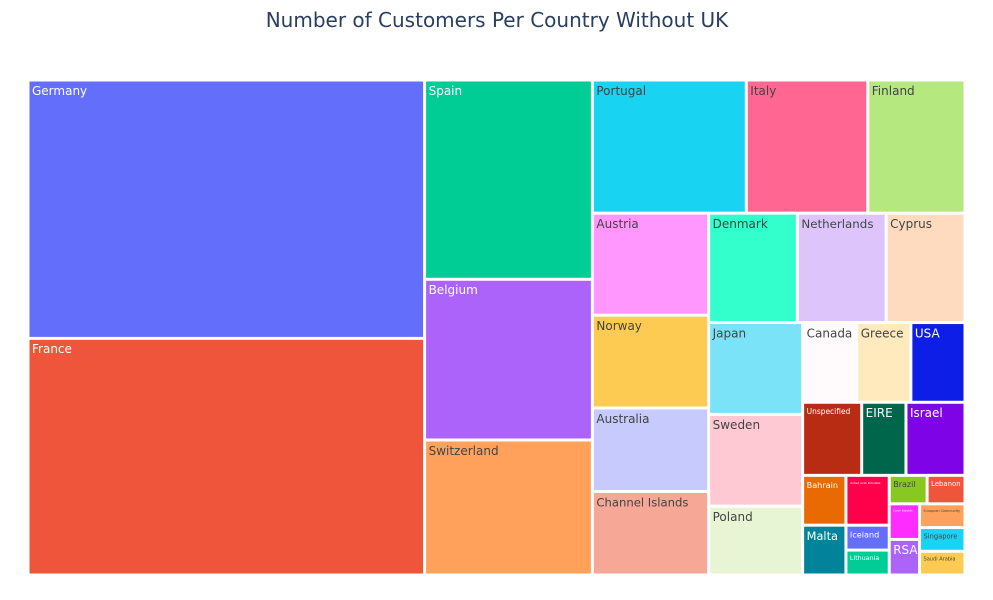  What do you see at coordinates (619, 326) in the screenshot?
I see `tile-label: Norway` at bounding box center [619, 326].